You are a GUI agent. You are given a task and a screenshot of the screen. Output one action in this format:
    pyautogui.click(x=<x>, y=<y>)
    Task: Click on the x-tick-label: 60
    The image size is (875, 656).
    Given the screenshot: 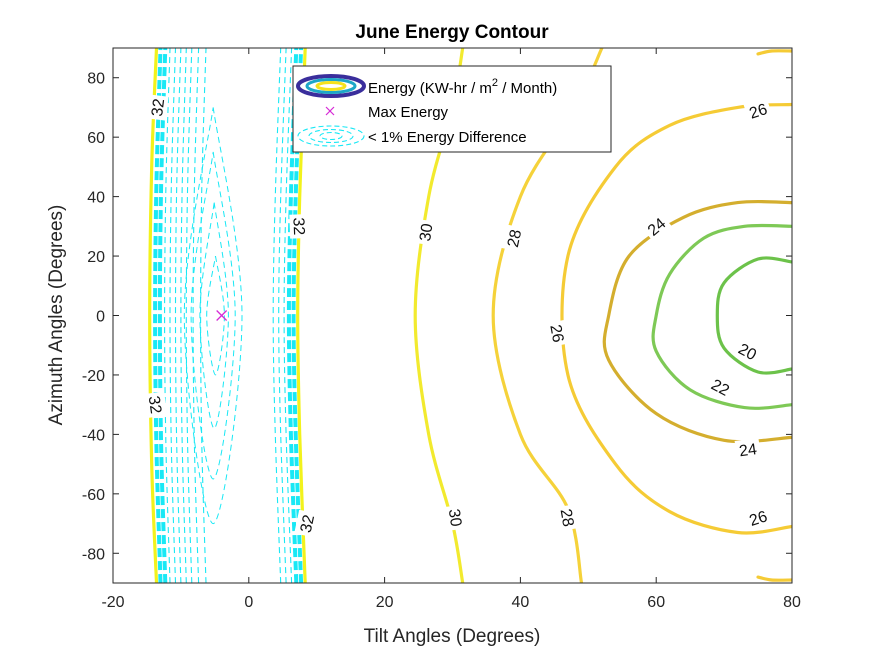 What is the action you would take?
    pyautogui.click(x=656, y=602)
    